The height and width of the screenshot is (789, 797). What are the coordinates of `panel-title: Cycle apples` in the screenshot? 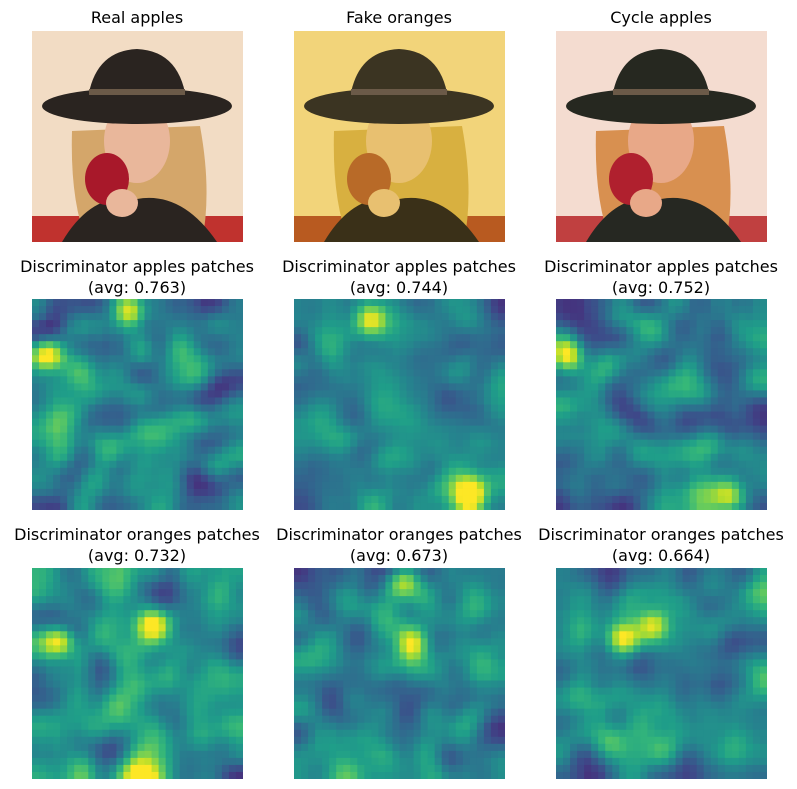 It's located at (661, 17).